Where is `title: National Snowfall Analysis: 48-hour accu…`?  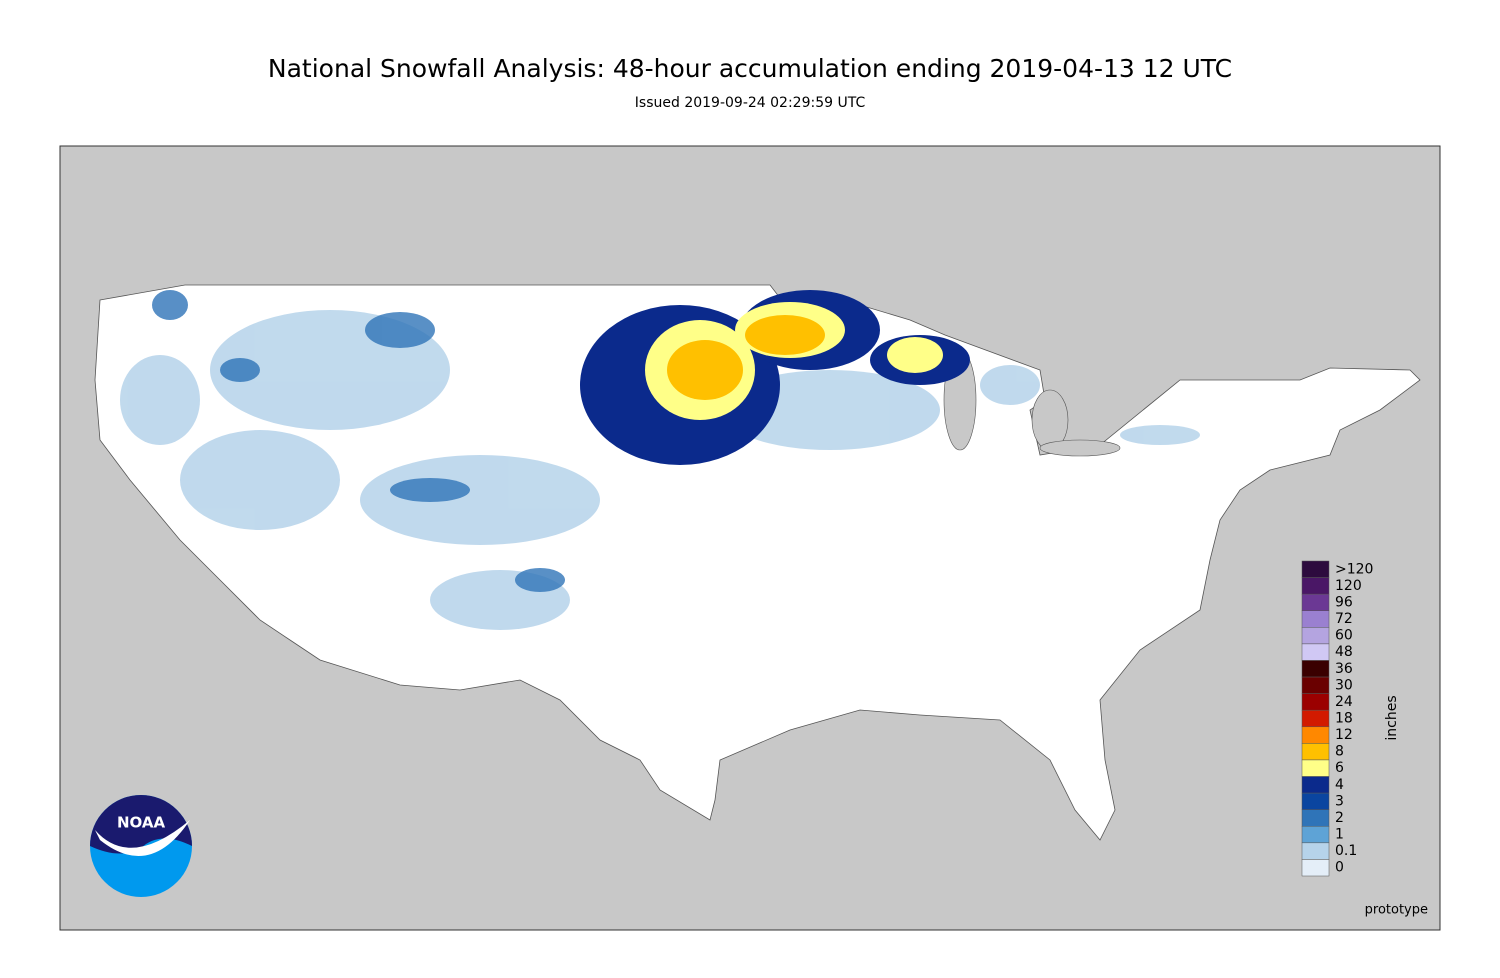
title: National Snowfall Analysis: 48-hour accu… is located at coordinates (750, 68).